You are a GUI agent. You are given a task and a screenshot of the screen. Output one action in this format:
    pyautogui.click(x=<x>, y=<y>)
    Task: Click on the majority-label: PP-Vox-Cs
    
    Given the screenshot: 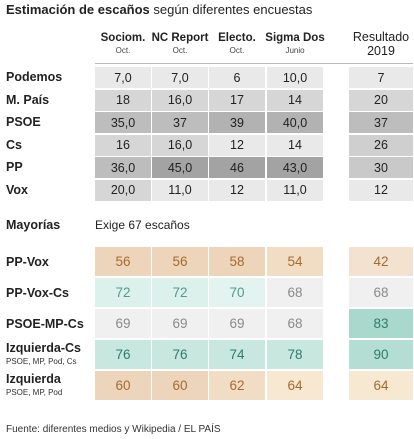 What is the action you would take?
    pyautogui.click(x=37, y=293)
    